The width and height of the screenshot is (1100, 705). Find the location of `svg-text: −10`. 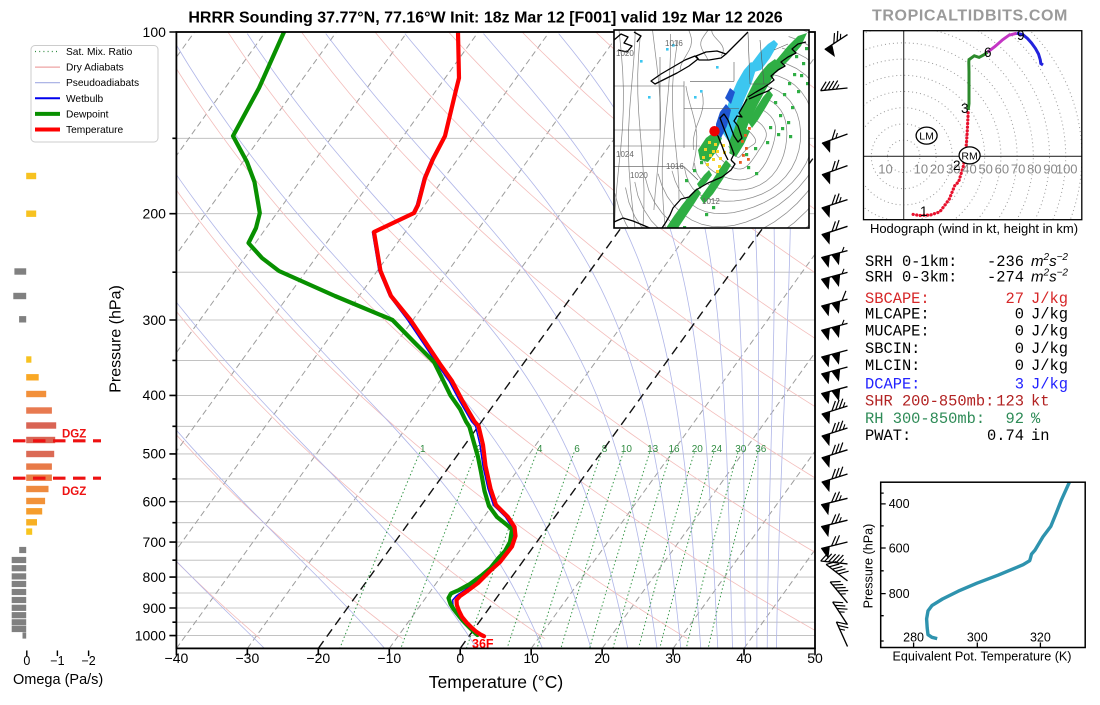

svg-text: −10 is located at coordinates (389, 658).